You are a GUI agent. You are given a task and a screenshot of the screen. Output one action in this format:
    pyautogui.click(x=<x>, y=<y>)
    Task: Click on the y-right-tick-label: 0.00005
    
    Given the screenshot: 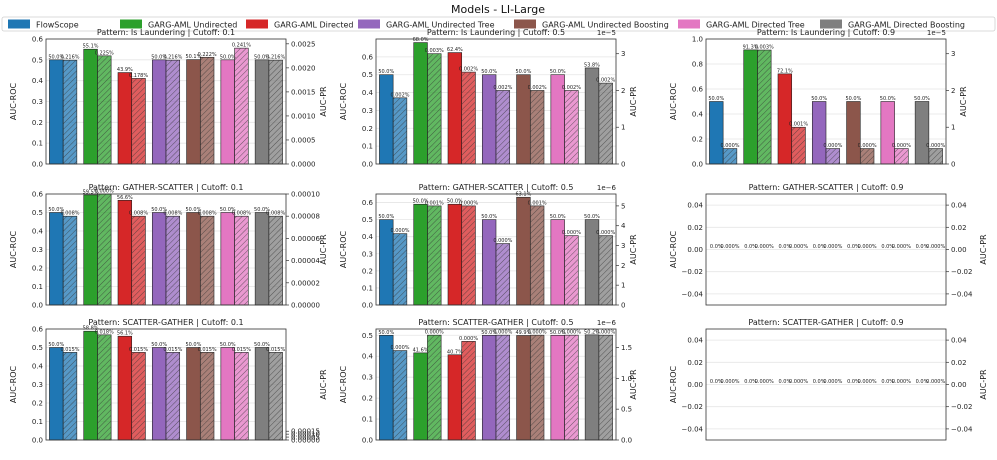 What is the action you would take?
    pyautogui.click(x=305, y=438)
    